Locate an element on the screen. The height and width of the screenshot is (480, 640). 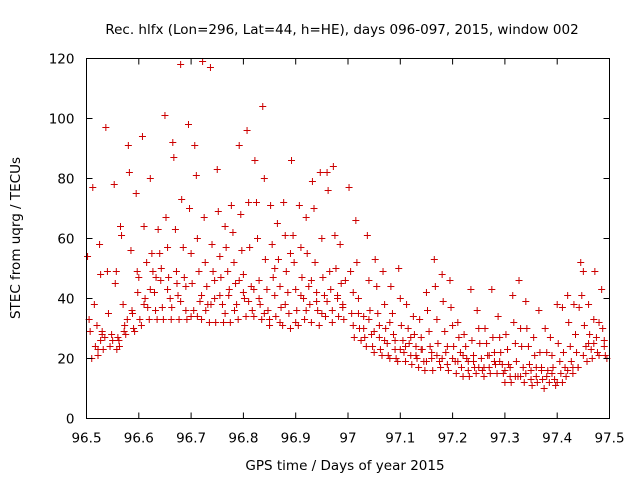
y-axis-label: STEC from uqrg / TECUs is located at coordinates (16, 238).